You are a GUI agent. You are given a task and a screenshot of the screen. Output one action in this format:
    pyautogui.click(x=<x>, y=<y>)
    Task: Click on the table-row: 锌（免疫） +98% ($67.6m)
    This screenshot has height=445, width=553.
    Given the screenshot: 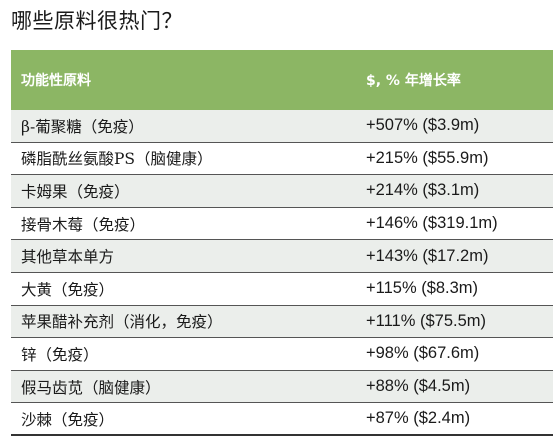 What is the action you would take?
    pyautogui.click(x=282, y=354)
    